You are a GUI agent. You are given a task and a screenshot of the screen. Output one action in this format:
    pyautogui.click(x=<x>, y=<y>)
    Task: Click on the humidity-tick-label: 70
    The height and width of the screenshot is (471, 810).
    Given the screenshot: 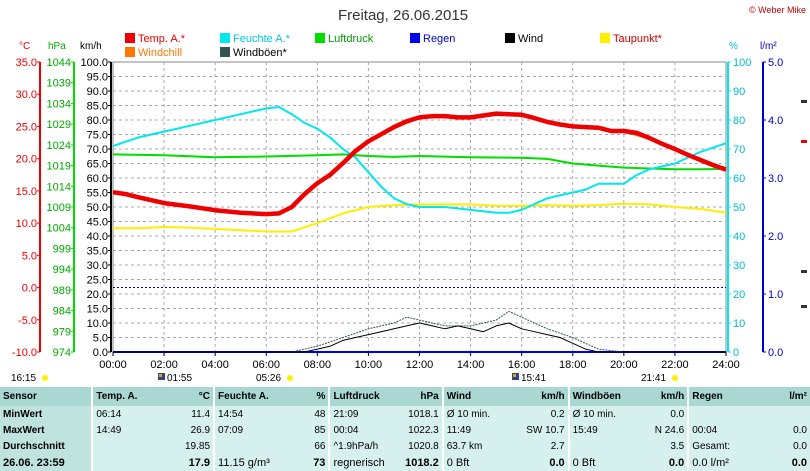 What is the action you would take?
    pyautogui.click(x=739, y=150)
    